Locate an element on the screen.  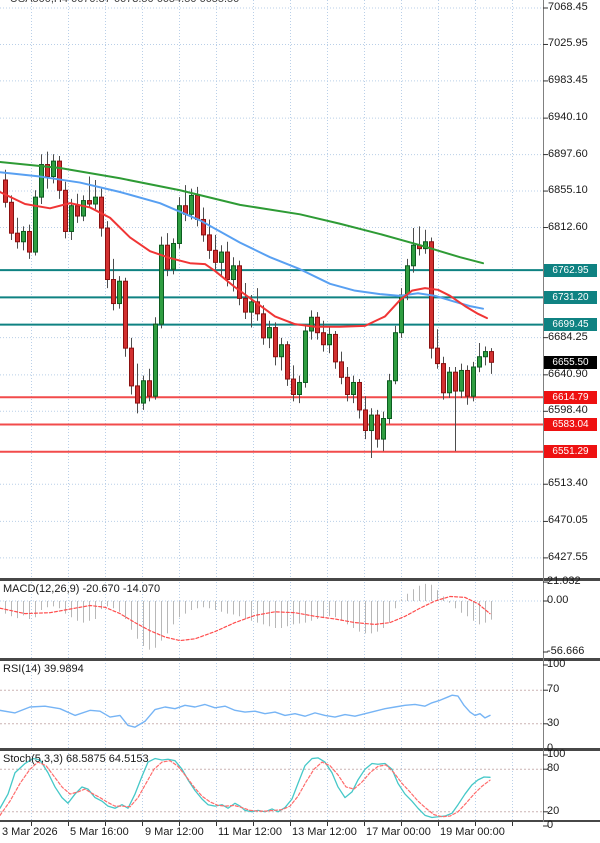
macd-indicator-label: MACD(12,26,9) -20.670 -14.070 is located at coordinates (82, 589).